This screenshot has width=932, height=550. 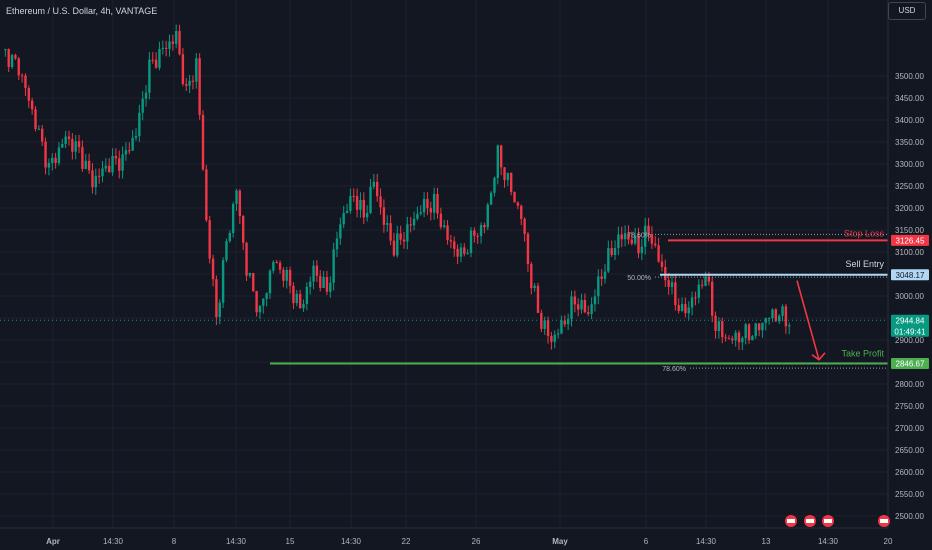 I want to click on currency-button: USD, so click(x=907, y=11).